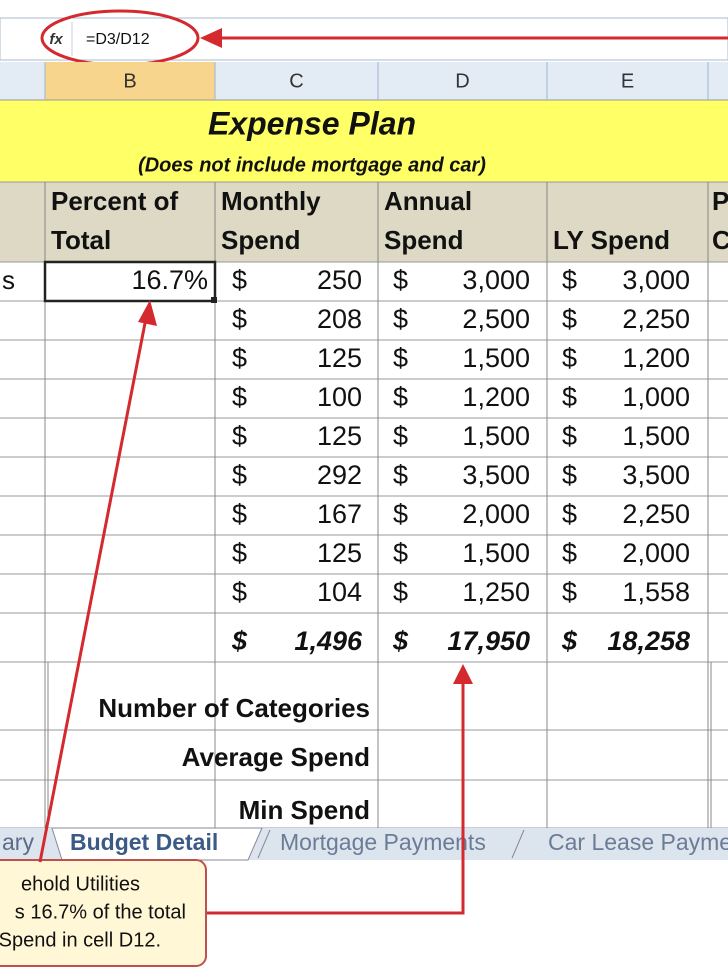  What do you see at coordinates (114, 201) in the screenshot?
I see `column-title: Percent of` at bounding box center [114, 201].